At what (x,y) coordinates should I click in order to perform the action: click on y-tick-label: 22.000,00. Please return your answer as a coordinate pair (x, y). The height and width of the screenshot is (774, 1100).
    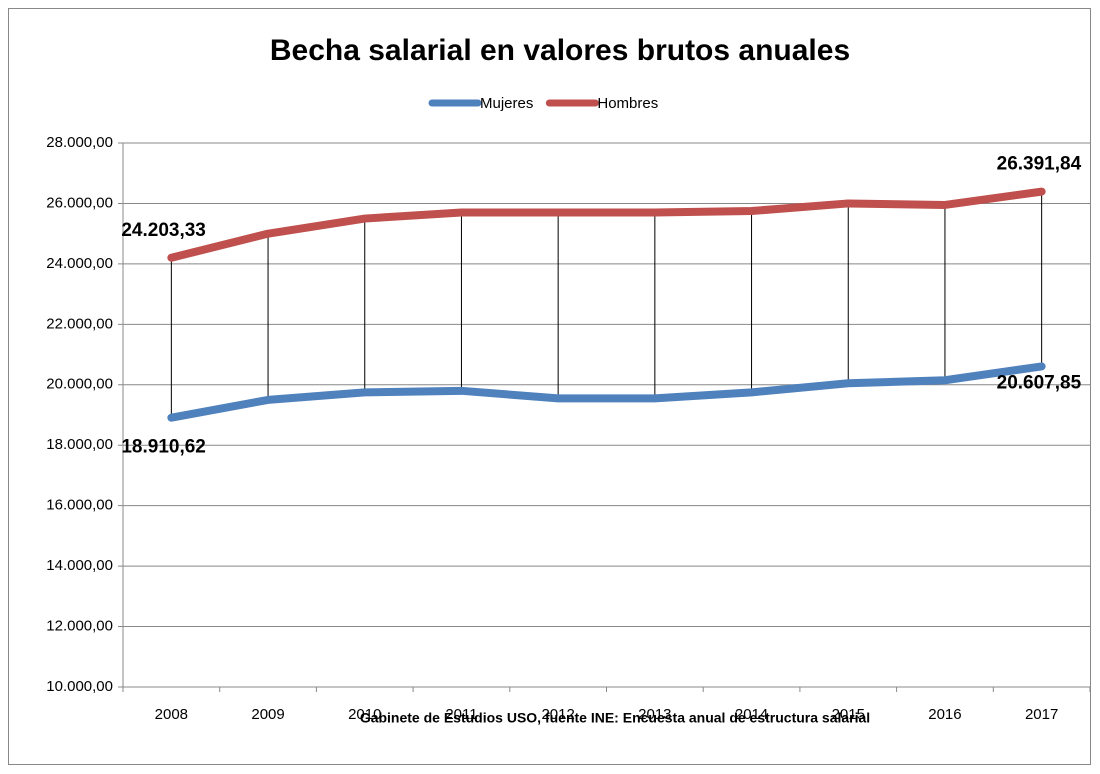
    Looking at the image, I should click on (79, 323).